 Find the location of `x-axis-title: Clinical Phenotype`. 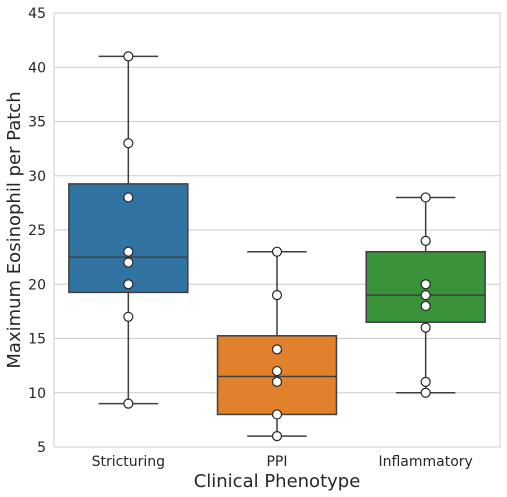

x-axis-title: Clinical Phenotype is located at coordinates (277, 481).